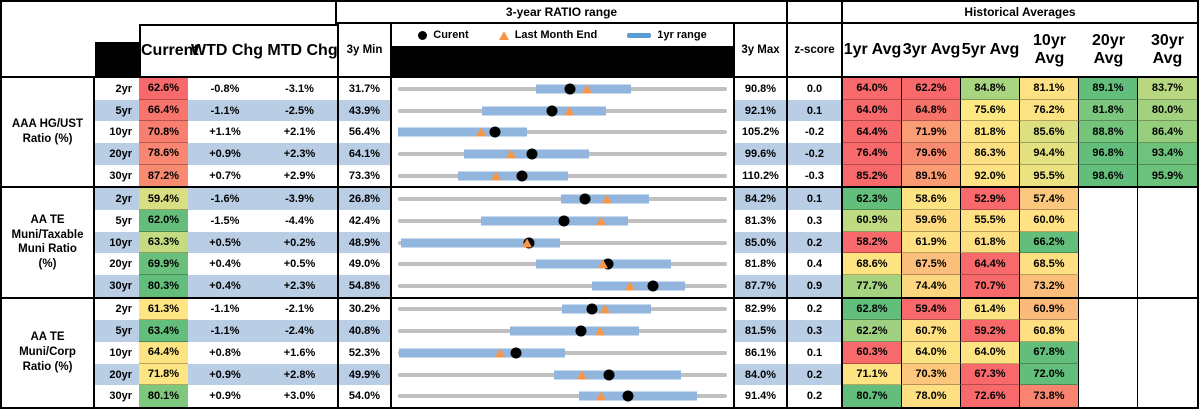  What do you see at coordinates (1108, 175) in the screenshot?
I see `avg-cell: 98.6%` at bounding box center [1108, 175].